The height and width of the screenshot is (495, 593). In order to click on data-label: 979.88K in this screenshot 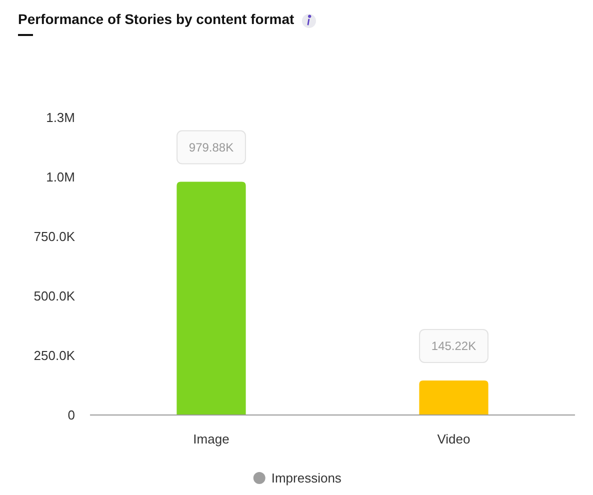, I will do `click(211, 147)`.